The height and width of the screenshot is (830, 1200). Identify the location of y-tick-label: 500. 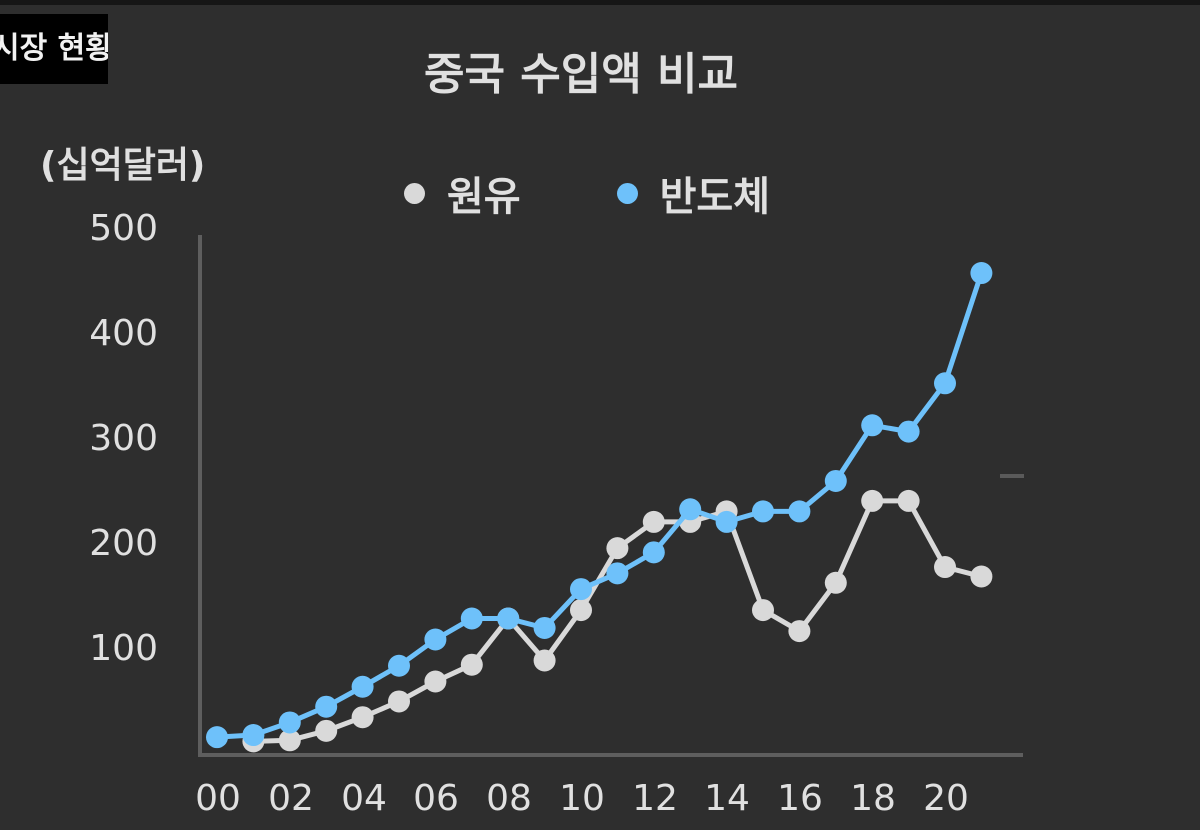
(123, 228).